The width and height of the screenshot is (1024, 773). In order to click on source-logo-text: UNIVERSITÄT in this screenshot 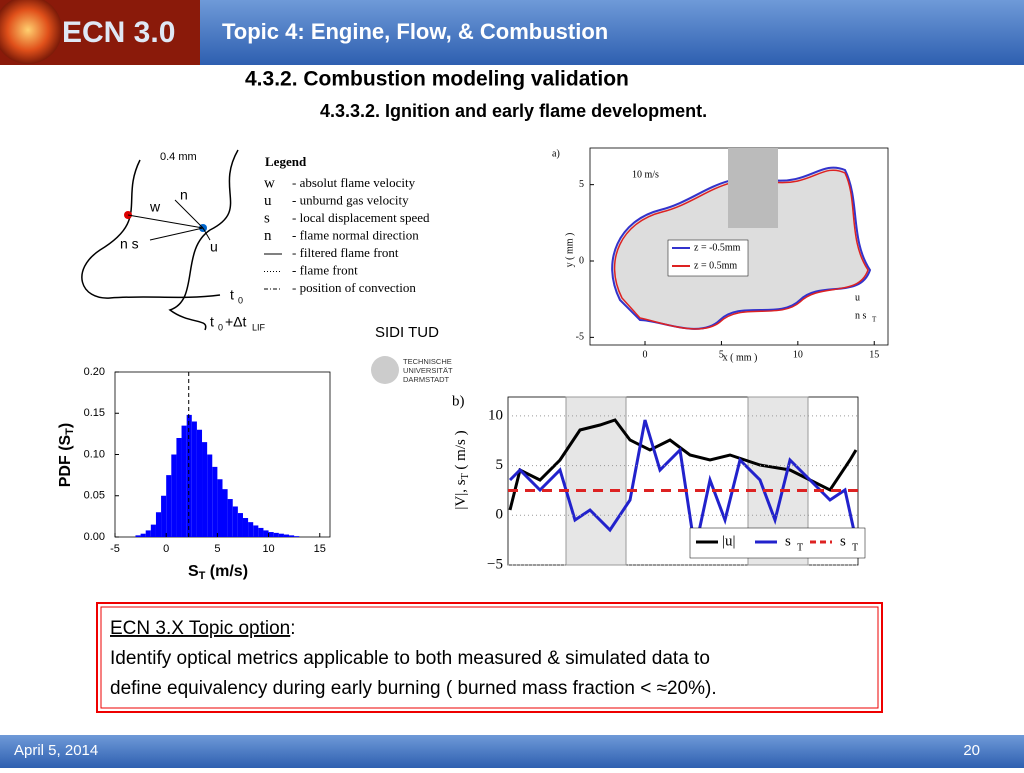, I will do `click(428, 370)`.